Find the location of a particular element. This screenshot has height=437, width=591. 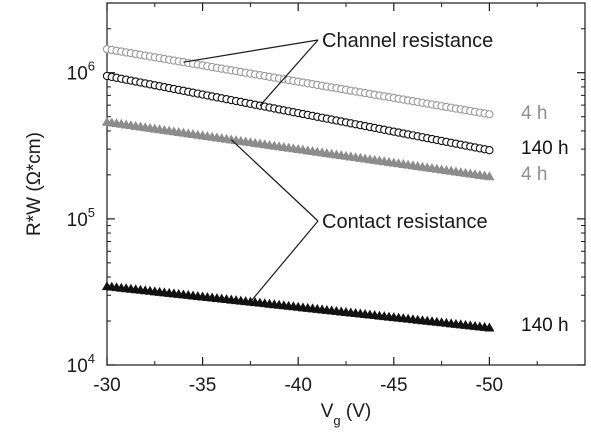

series-label-contact-140h: 140 h is located at coordinates (545, 325).